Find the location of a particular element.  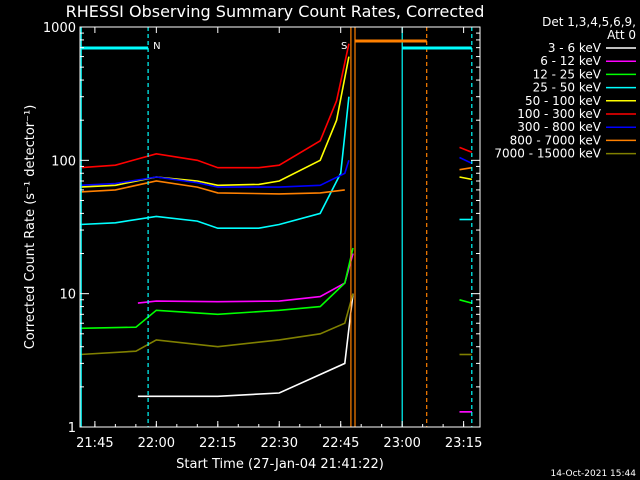

x-tick-label-6: 23:00 is located at coordinates (401, 443).